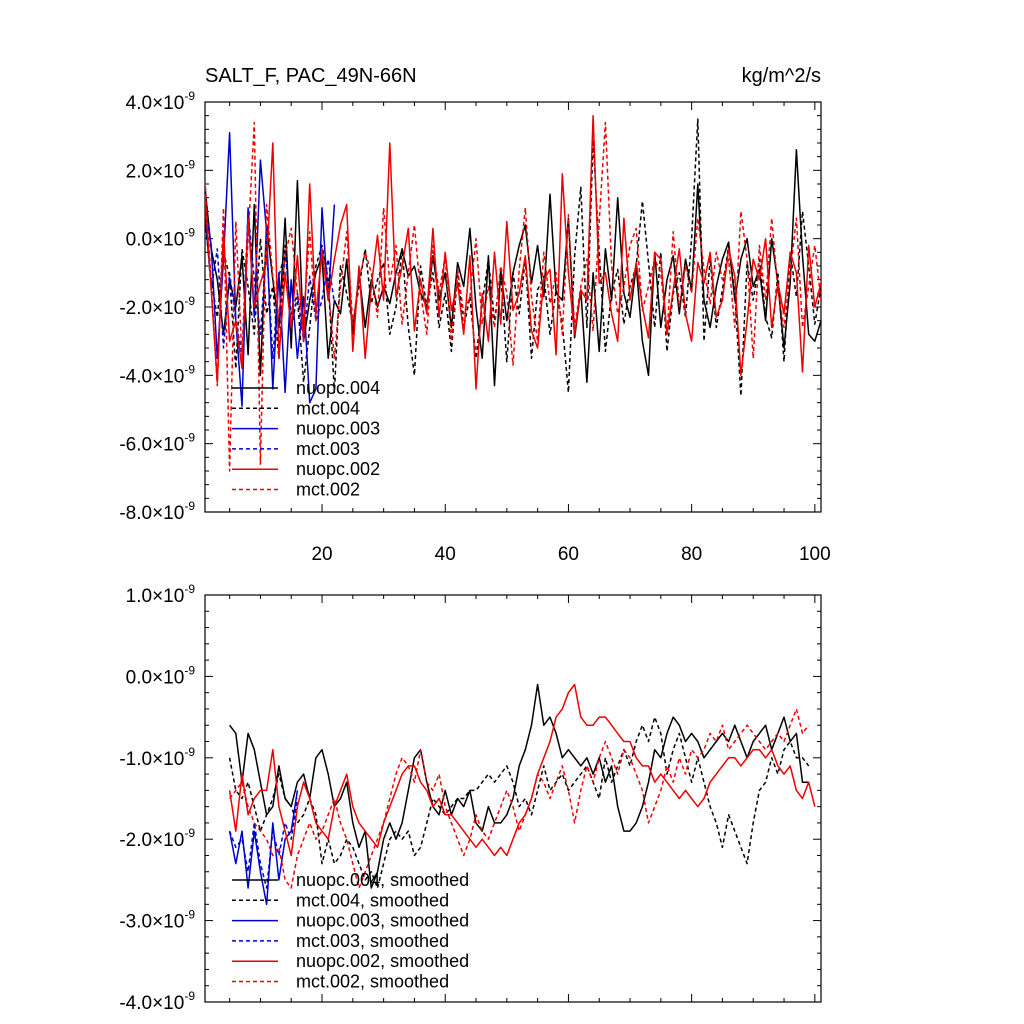 Image resolution: width=1024 pixels, height=1024 pixels. What do you see at coordinates (321, 554) in the screenshot?
I see `x-tick-label: 20` at bounding box center [321, 554].